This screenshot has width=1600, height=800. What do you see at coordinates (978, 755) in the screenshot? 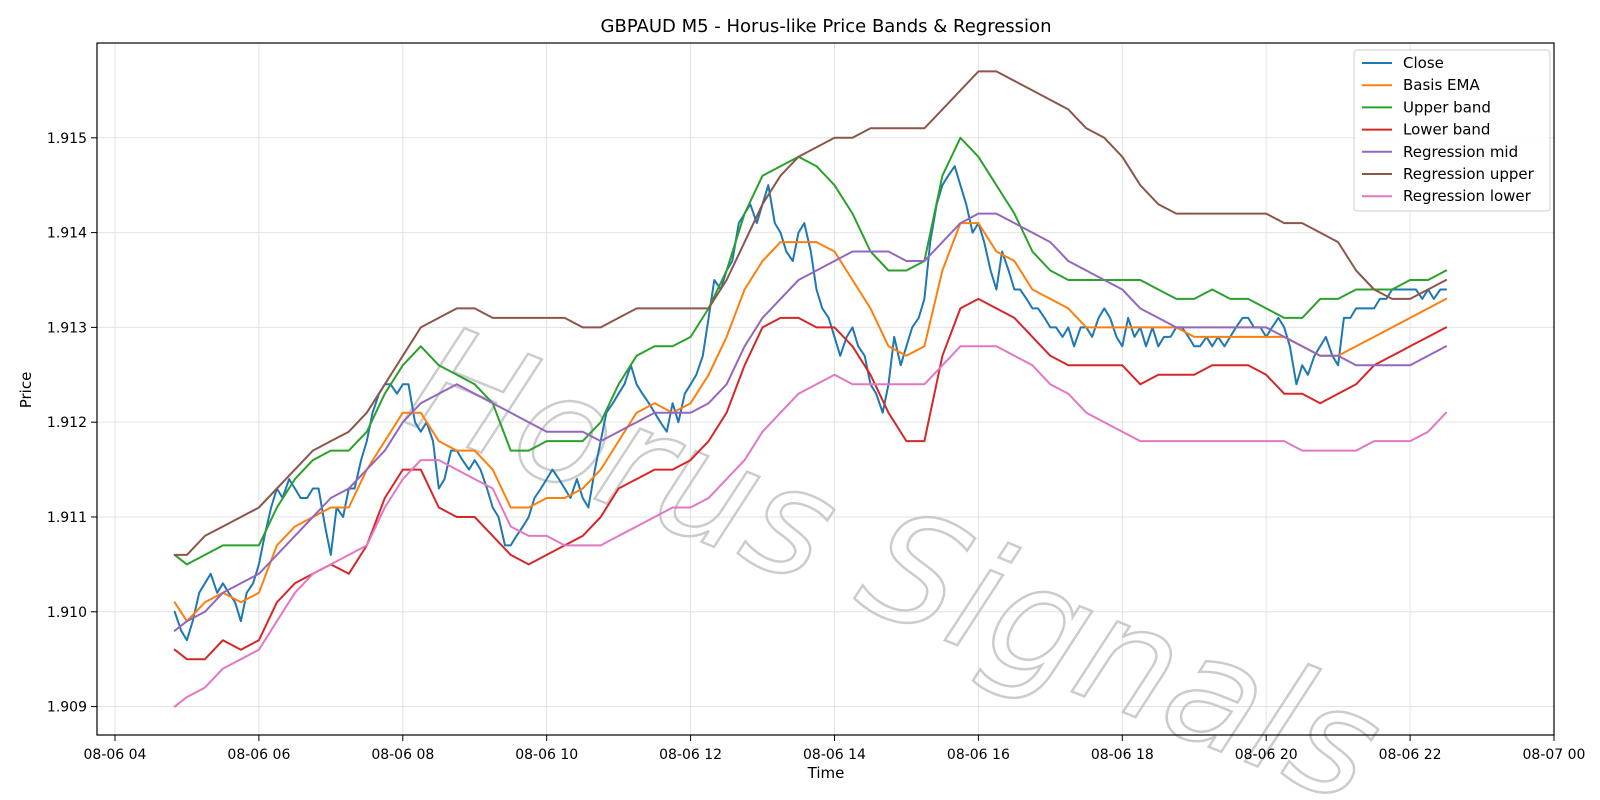
I see `x-tick-label: 08-06 16` at bounding box center [978, 755].